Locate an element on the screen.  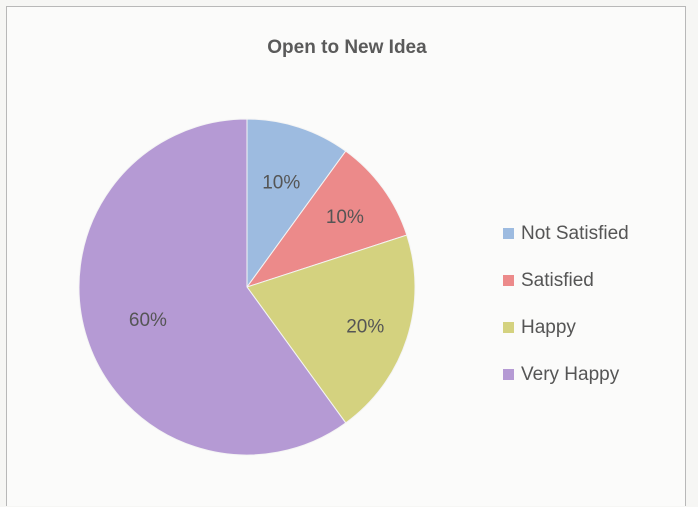
data-label-very-happy: 60% is located at coordinates (148, 320).